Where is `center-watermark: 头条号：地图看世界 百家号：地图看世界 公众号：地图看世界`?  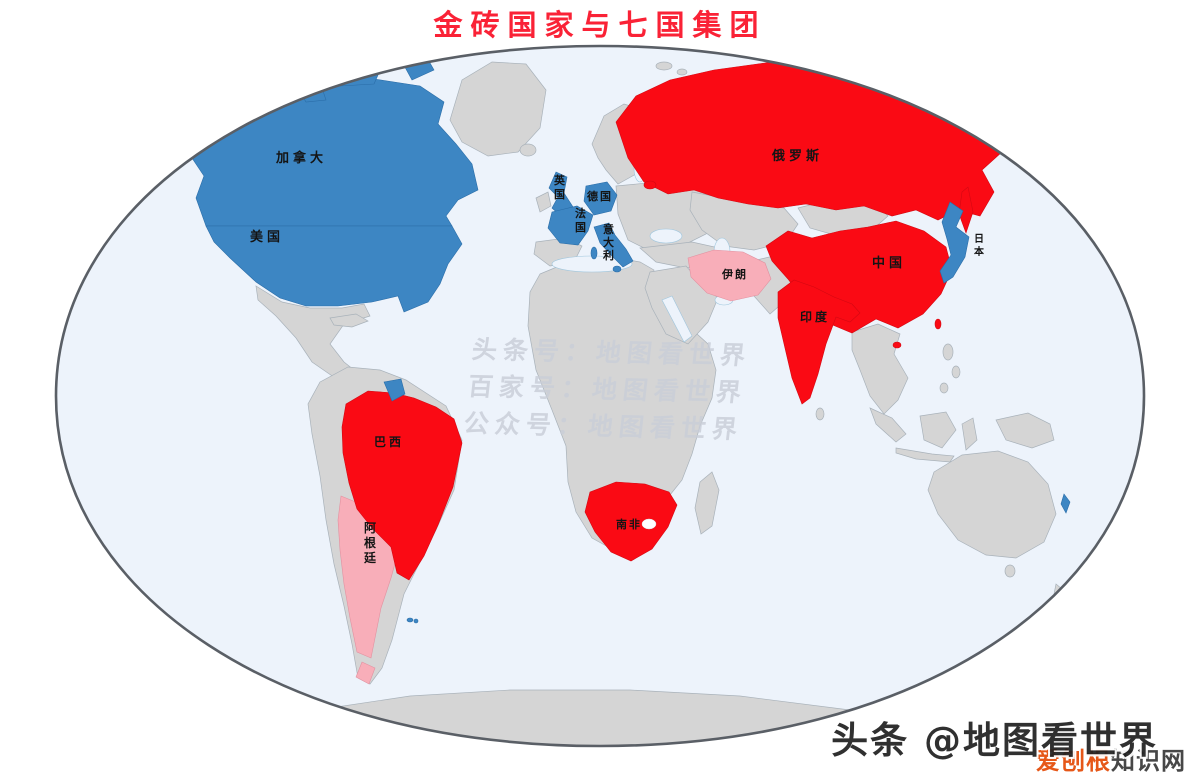
center-watermark: 头条号：地图看世界 百家号：地图看世界 公众号：地图看世界 is located at coordinates (607, 389).